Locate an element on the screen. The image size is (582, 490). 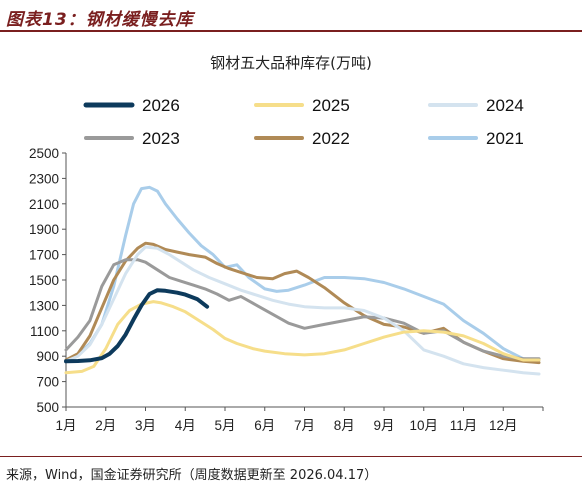
y-tick-label: 500 is located at coordinates (47, 407).